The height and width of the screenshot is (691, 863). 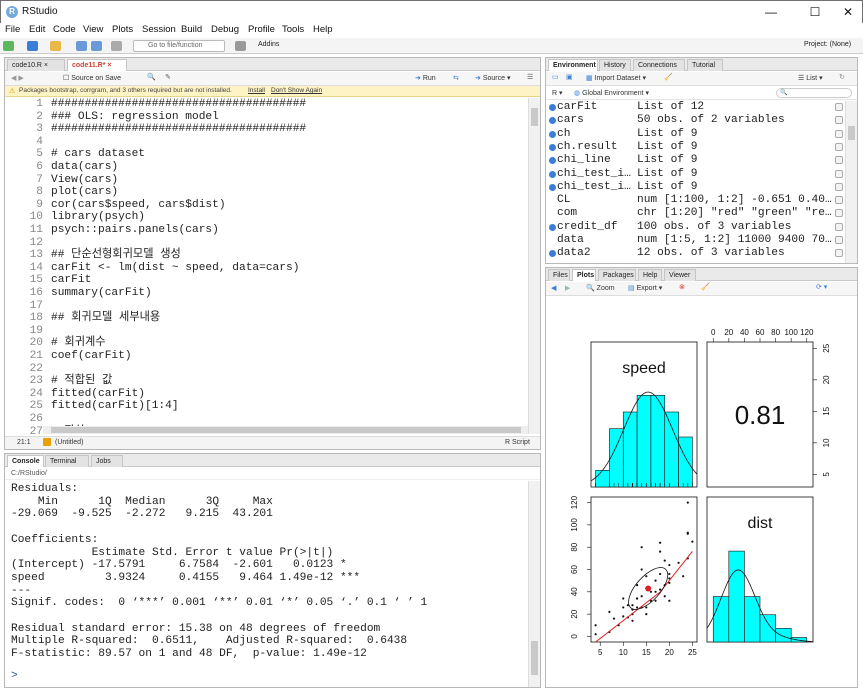 I want to click on console-scroll-thumb, so click(x=534, y=658).